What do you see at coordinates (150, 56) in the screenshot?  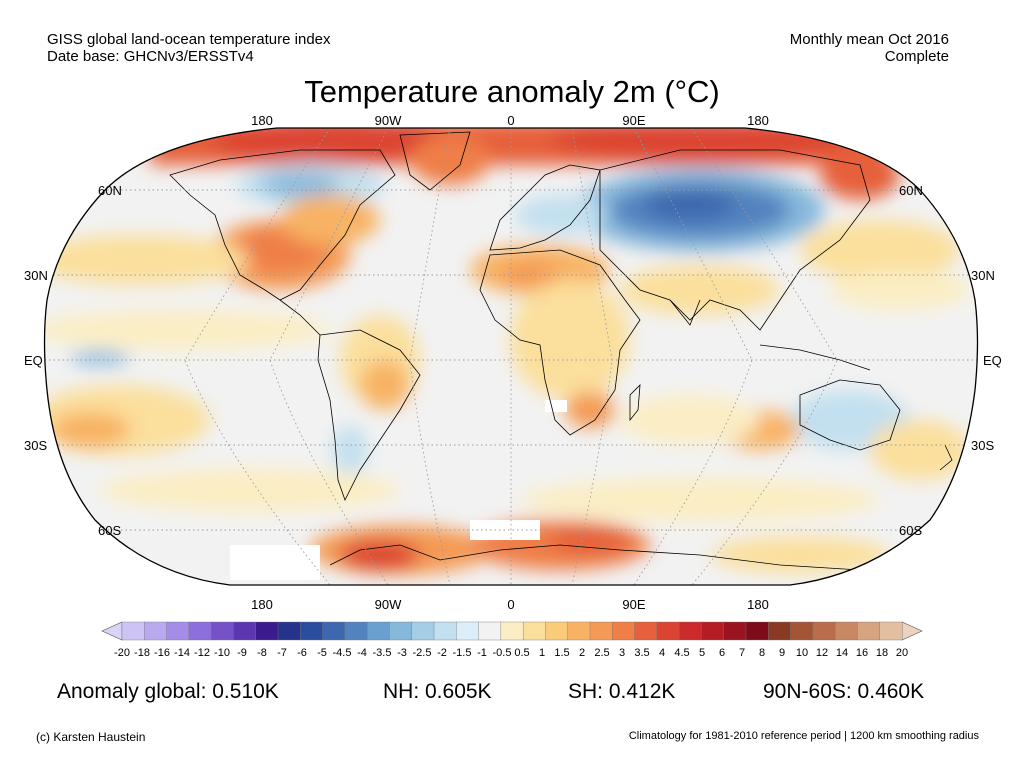 I see `database-label: Date base: GHCNv3/ERSSTv4` at bounding box center [150, 56].